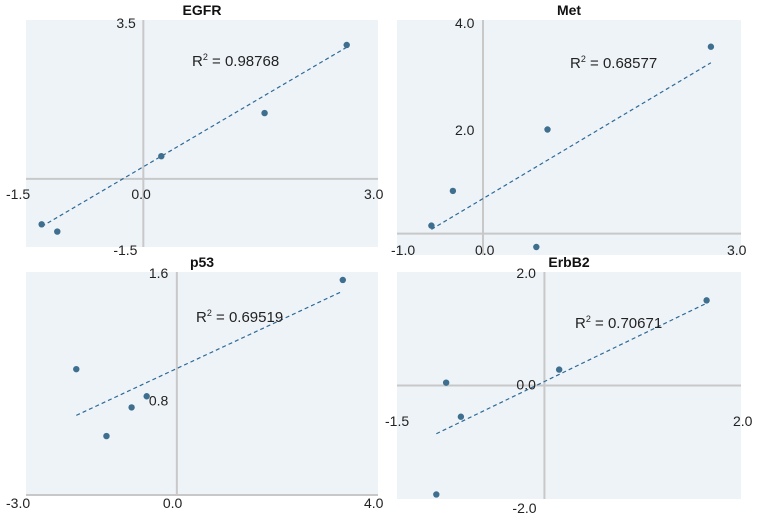 The height and width of the screenshot is (515, 759). What do you see at coordinates (159, 273) in the screenshot?
I see `y-tick-label: 1.6` at bounding box center [159, 273].